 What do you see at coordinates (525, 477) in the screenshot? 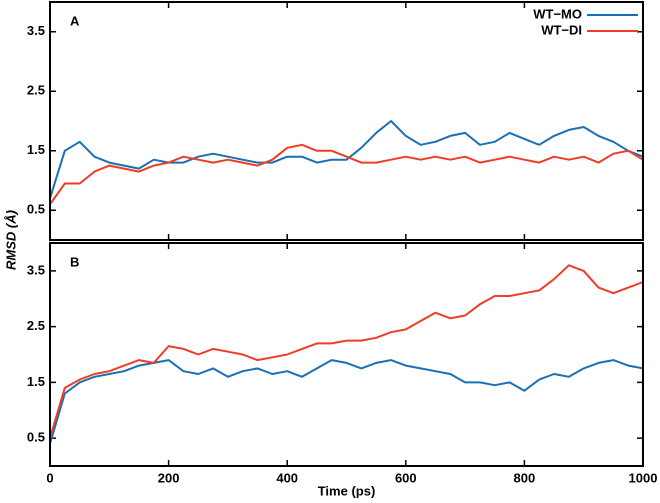
I see `x-tick-label: 800` at bounding box center [525, 477].